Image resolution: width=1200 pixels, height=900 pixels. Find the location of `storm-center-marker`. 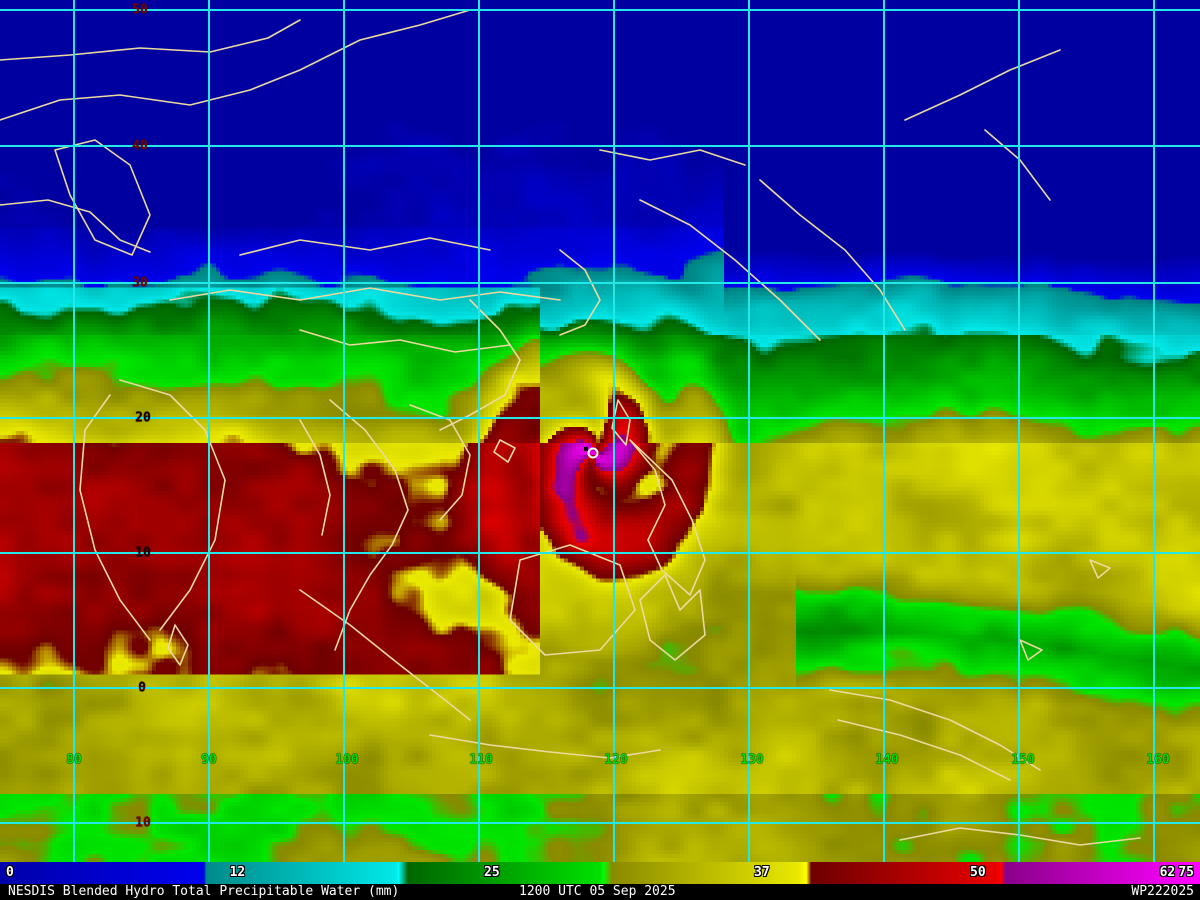

storm-center-marker is located at coordinates (593, 453).